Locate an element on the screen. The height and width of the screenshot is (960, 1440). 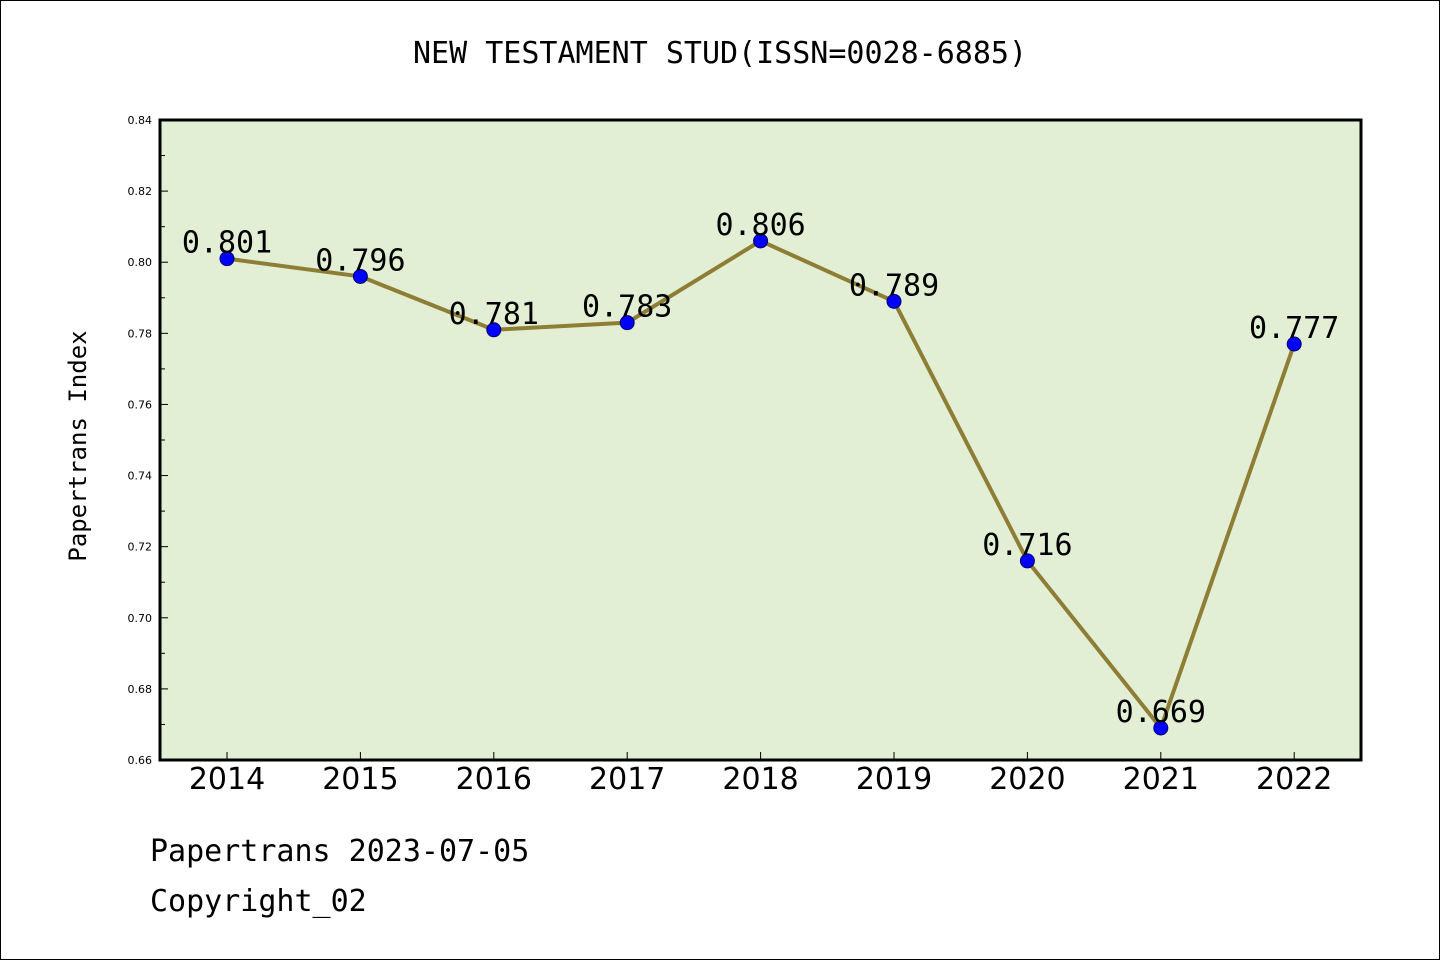
x-tick-label: 2018 is located at coordinates (760, 779).